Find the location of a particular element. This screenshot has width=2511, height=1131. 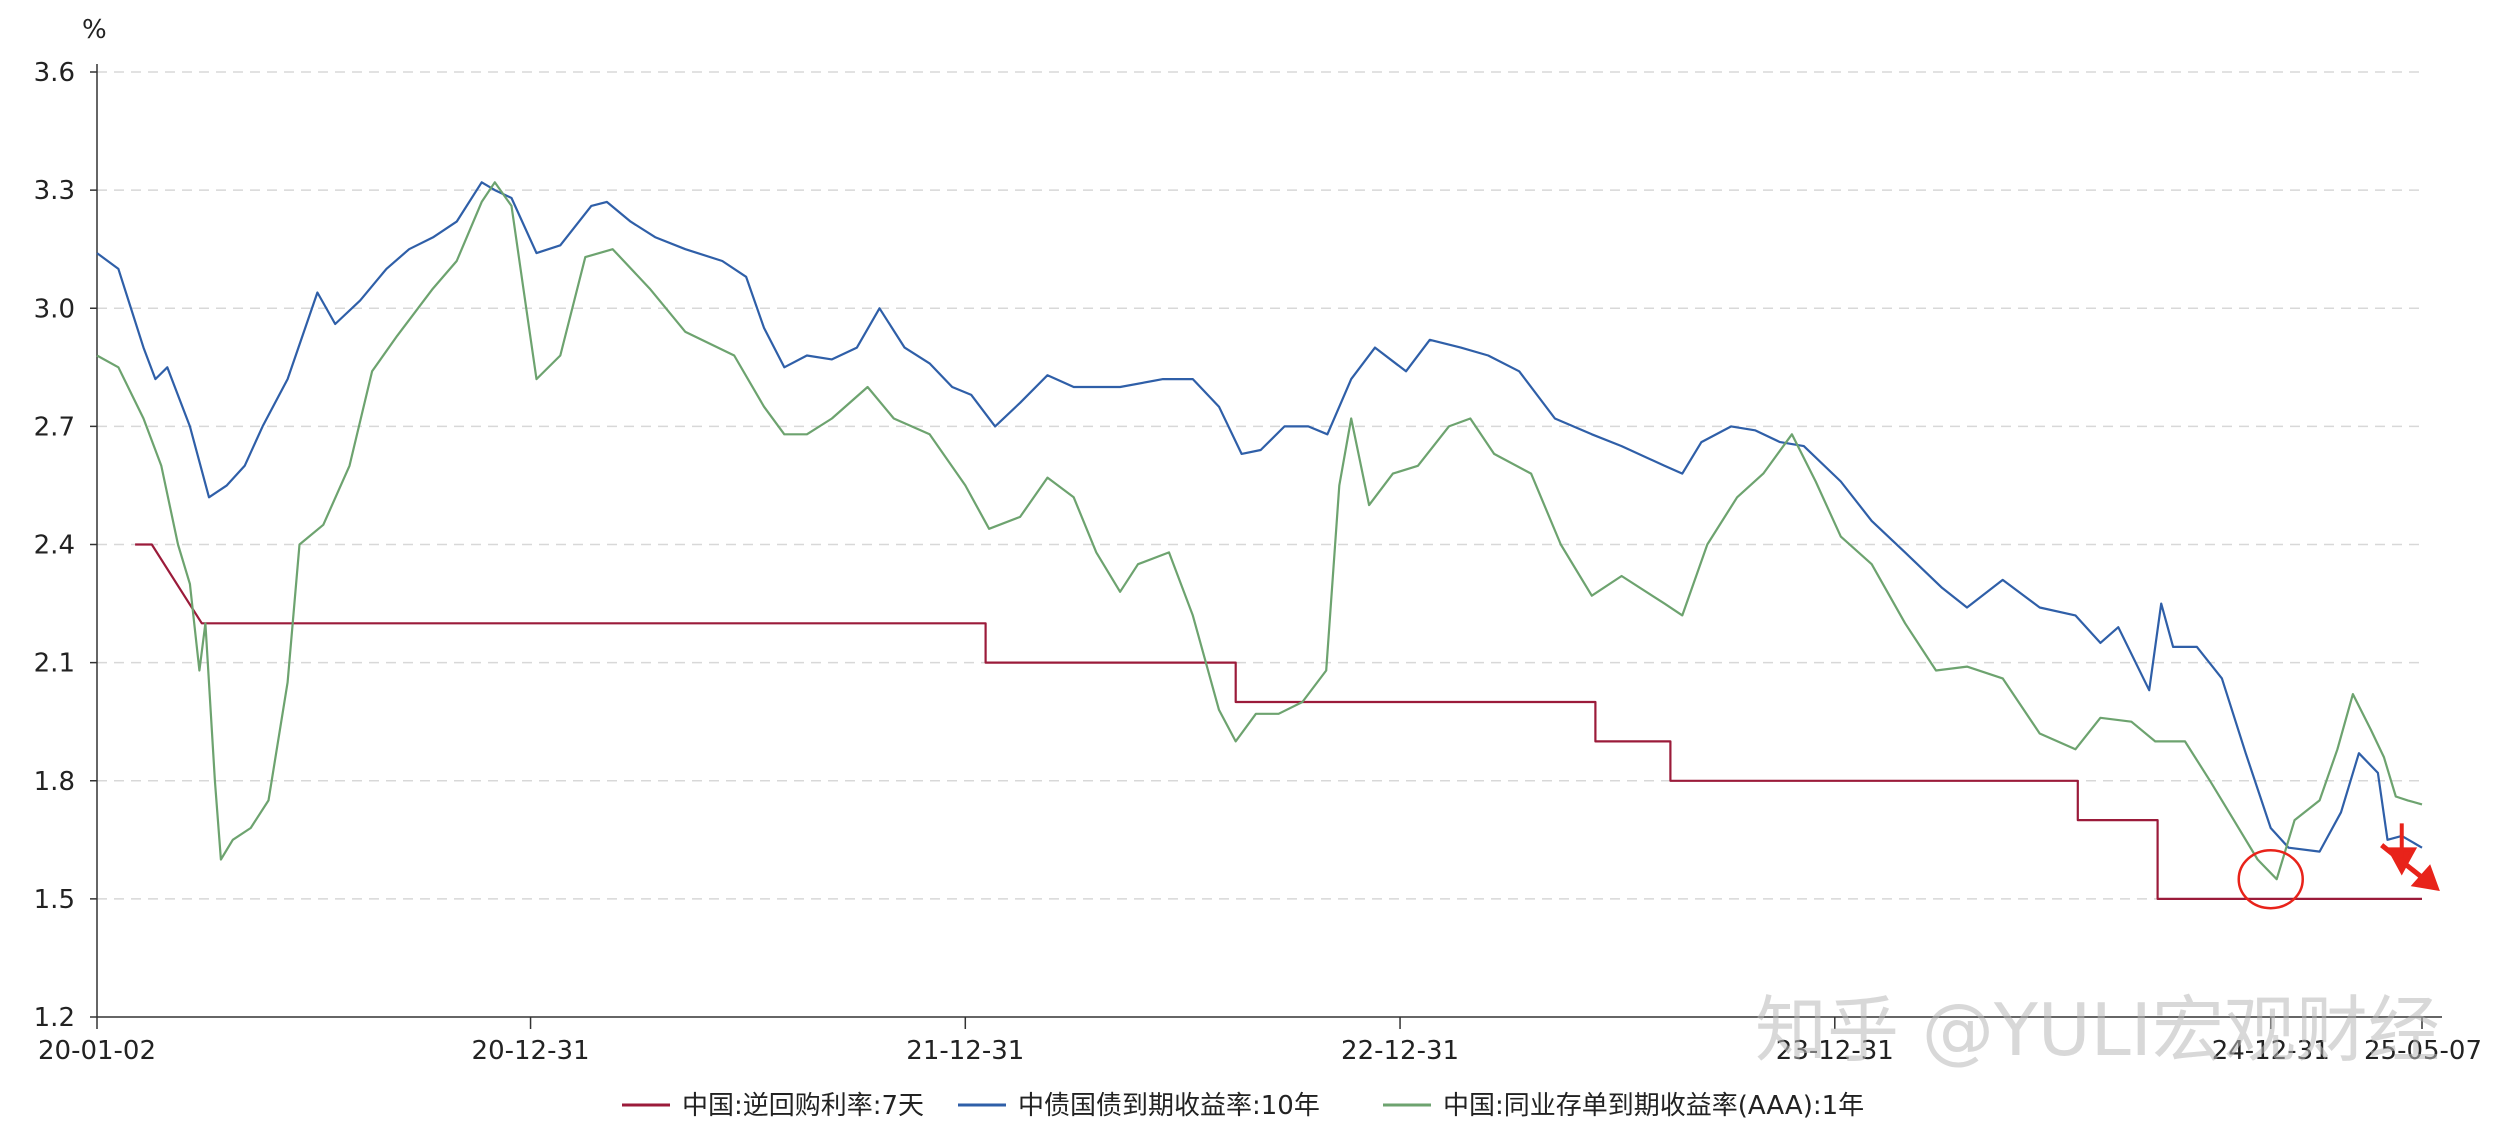

annotation-arrow-head is located at coordinates (2425, 878).